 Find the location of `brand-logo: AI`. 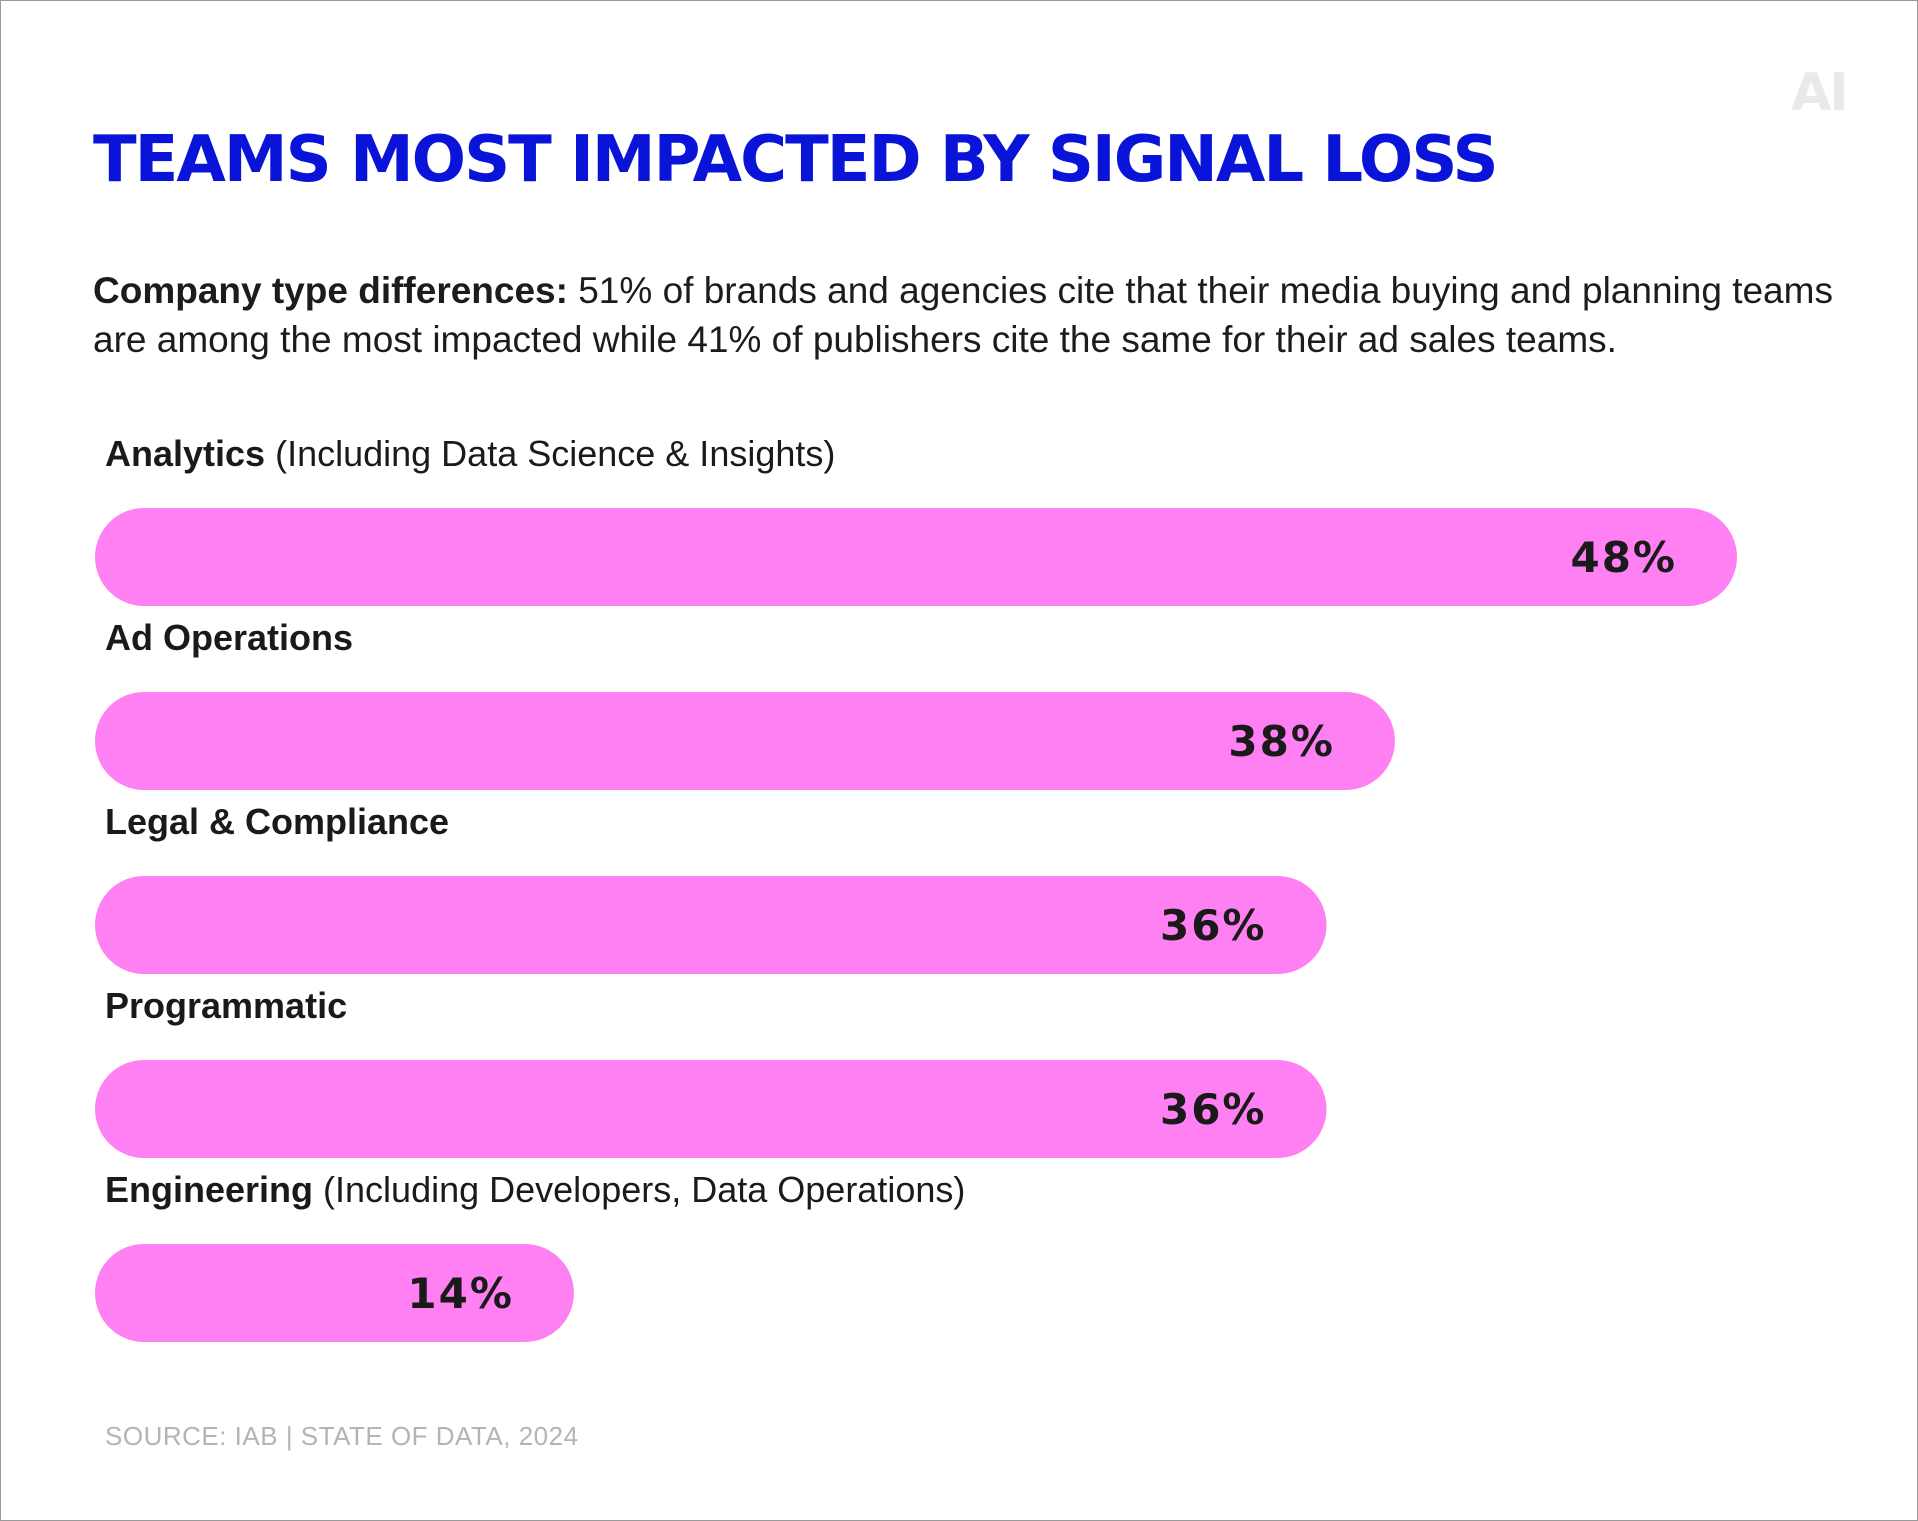

brand-logo: AI is located at coordinates (1820, 93).